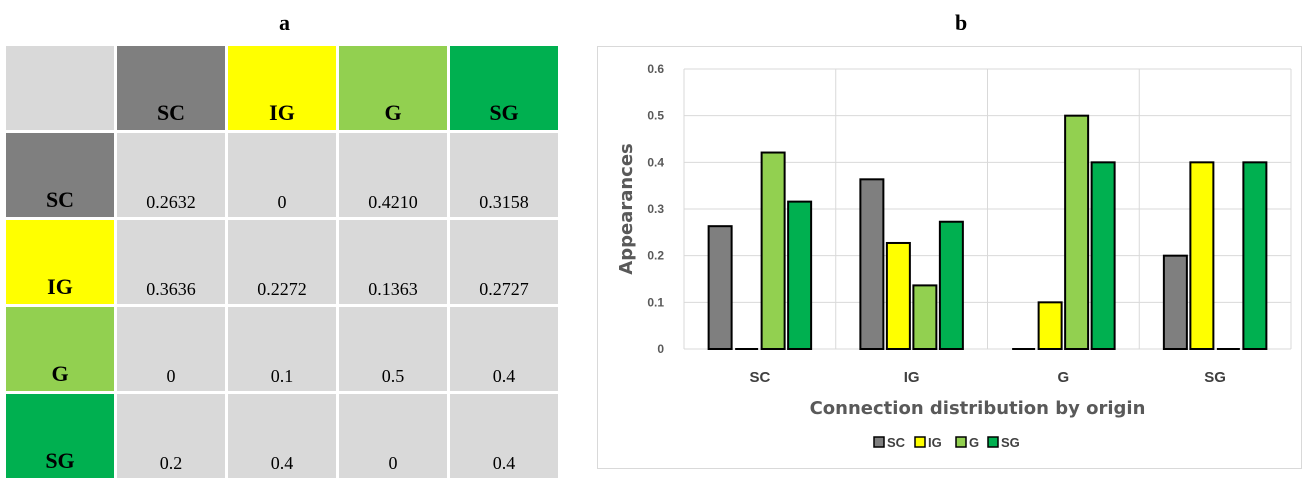 The image size is (1304, 478). I want to click on legend-label-SG: SG, so click(1010, 442).